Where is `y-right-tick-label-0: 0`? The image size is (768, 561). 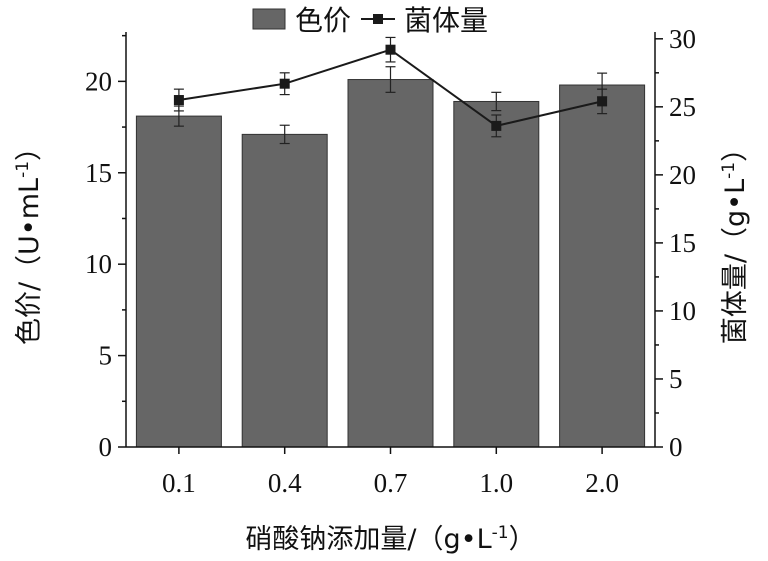 y-right-tick-label-0: 0 is located at coordinates (676, 447).